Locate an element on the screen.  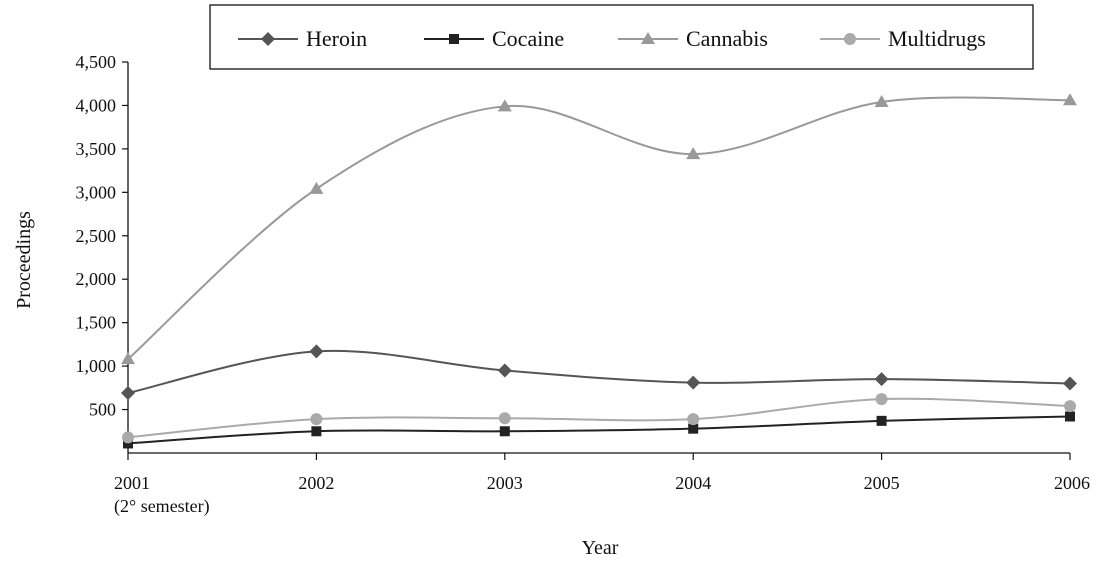
y-tick-label: 4,500 is located at coordinates (96, 62).